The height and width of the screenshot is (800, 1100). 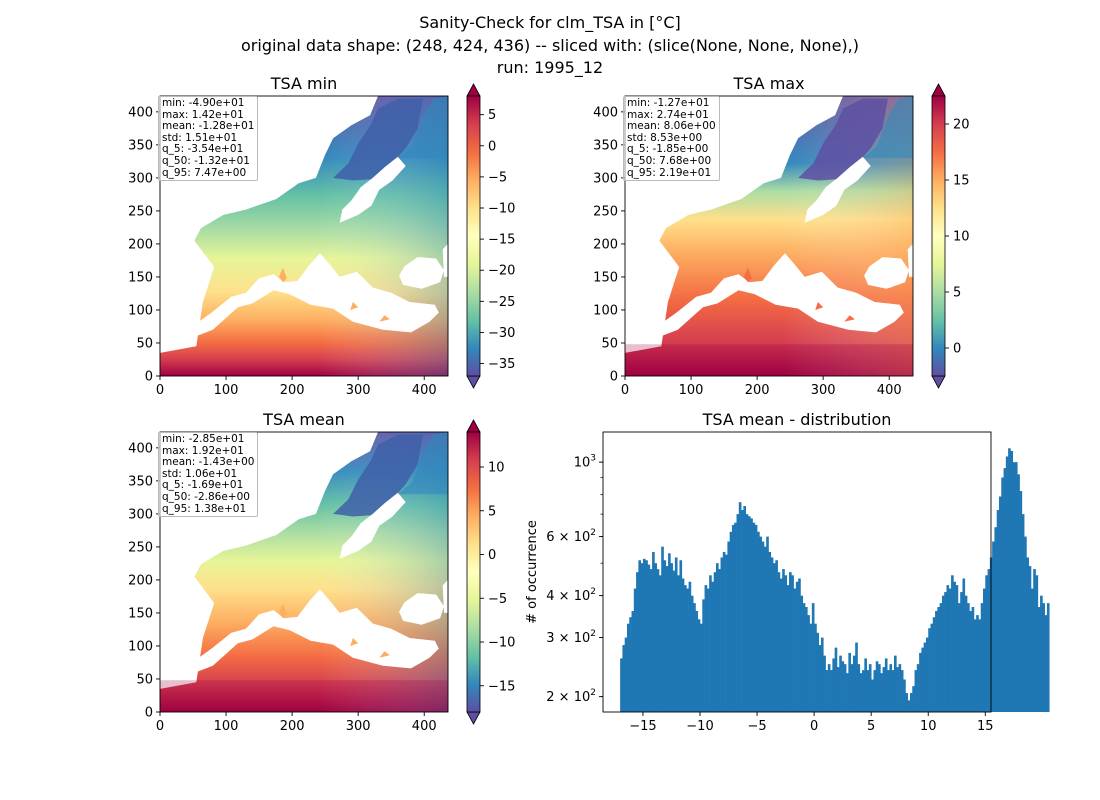 I want to click on x-tick-label: −5, so click(x=756, y=726).